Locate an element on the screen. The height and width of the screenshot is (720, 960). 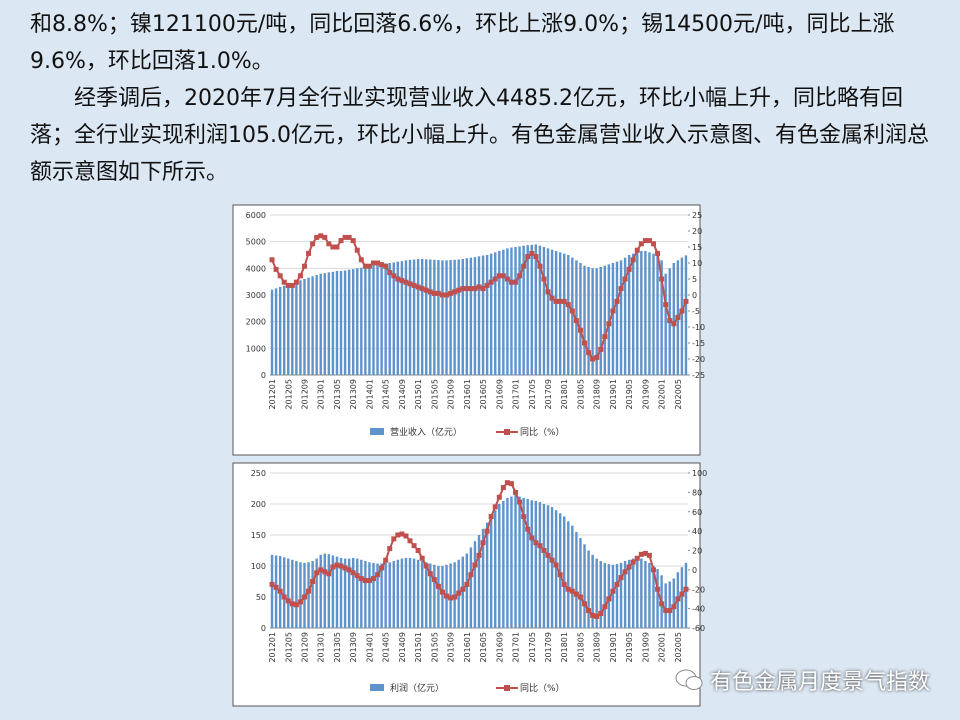
y-tick-label: 6000 is located at coordinates (256, 215).